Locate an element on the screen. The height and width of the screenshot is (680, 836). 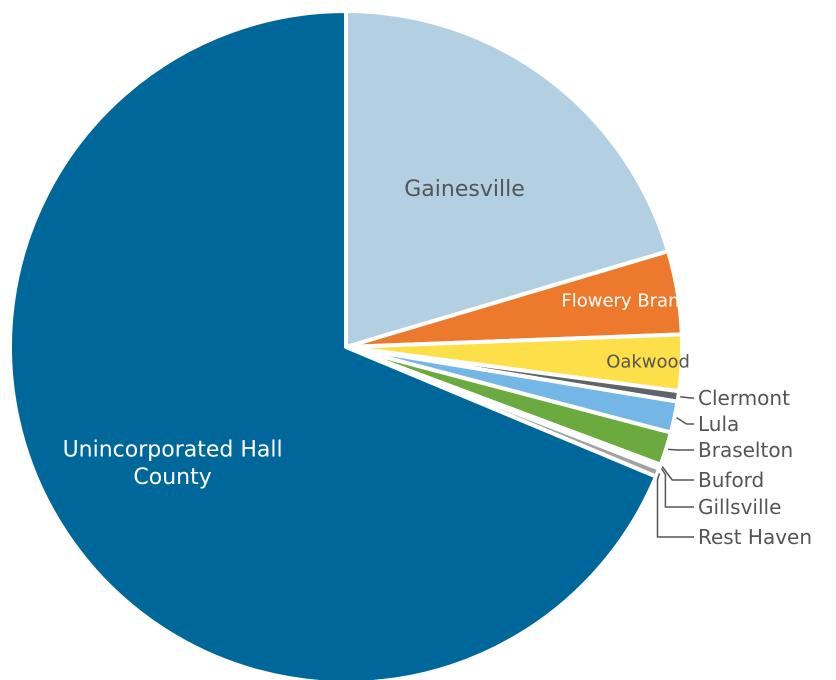
callout-line-buford is located at coordinates (677, 473).